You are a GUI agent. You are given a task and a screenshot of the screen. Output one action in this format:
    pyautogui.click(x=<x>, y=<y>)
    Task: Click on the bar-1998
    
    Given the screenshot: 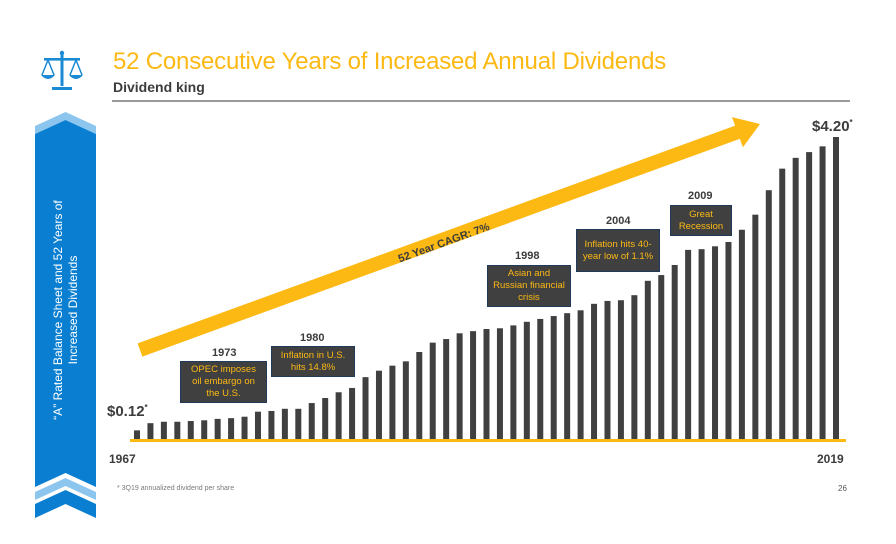 What is the action you would take?
    pyautogui.click(x=553, y=377)
    